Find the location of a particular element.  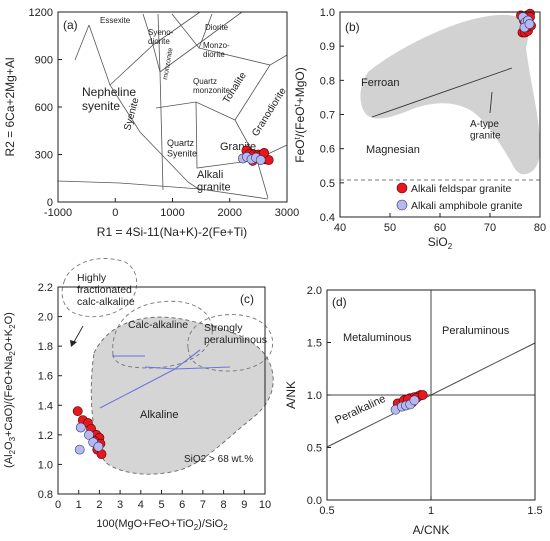

panel-a-field-label: Alkali granite is located at coordinates (214, 181).